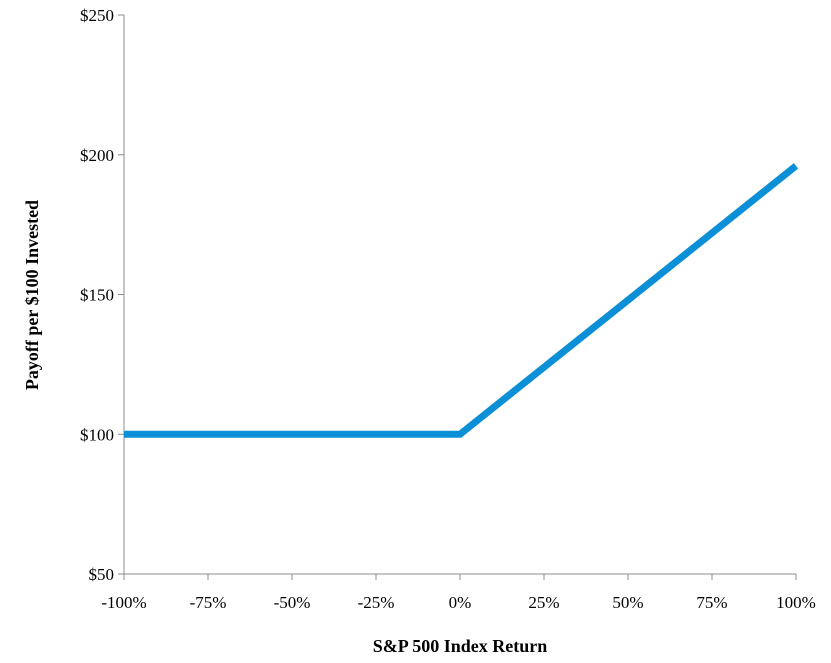 The width and height of the screenshot is (831, 663). What do you see at coordinates (123, 602) in the screenshot?
I see `x-tick-label: -100%` at bounding box center [123, 602].